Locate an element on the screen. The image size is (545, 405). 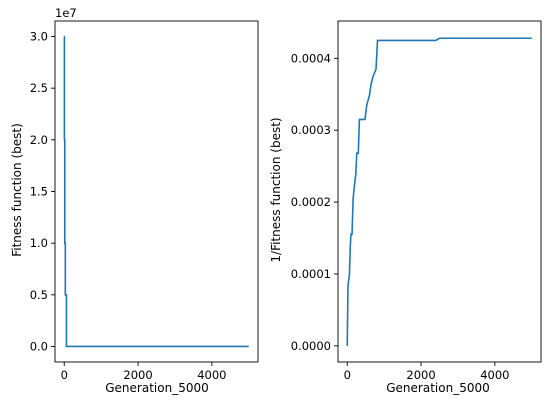
fitness-xtick-label: 2000 is located at coordinates (137, 375).